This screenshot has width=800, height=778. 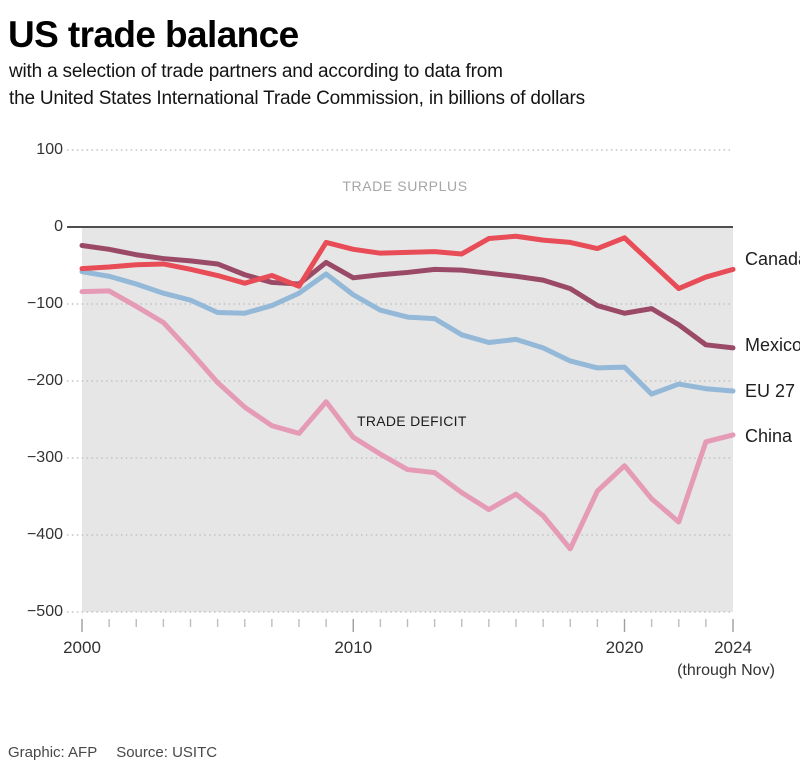 What do you see at coordinates (770, 391) in the screenshot?
I see `legend-label-eu-27: EU 27` at bounding box center [770, 391].